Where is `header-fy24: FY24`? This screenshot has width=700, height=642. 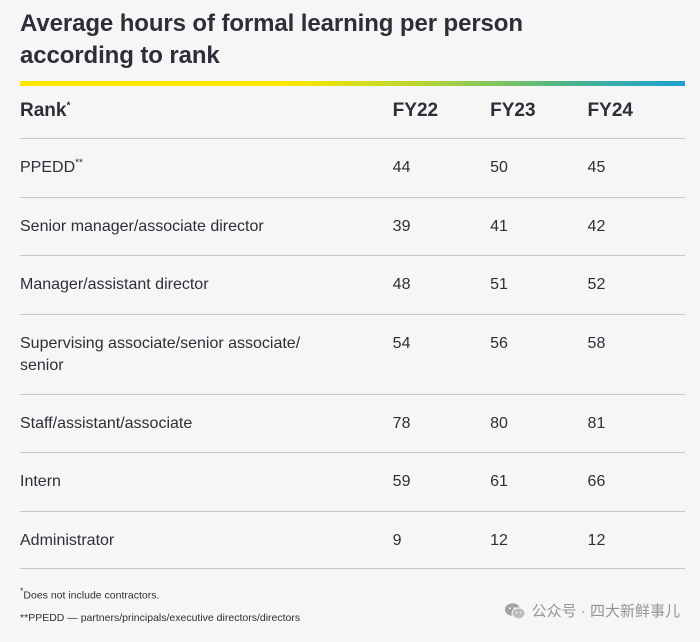
header-fy24: FY24 is located at coordinates (636, 112).